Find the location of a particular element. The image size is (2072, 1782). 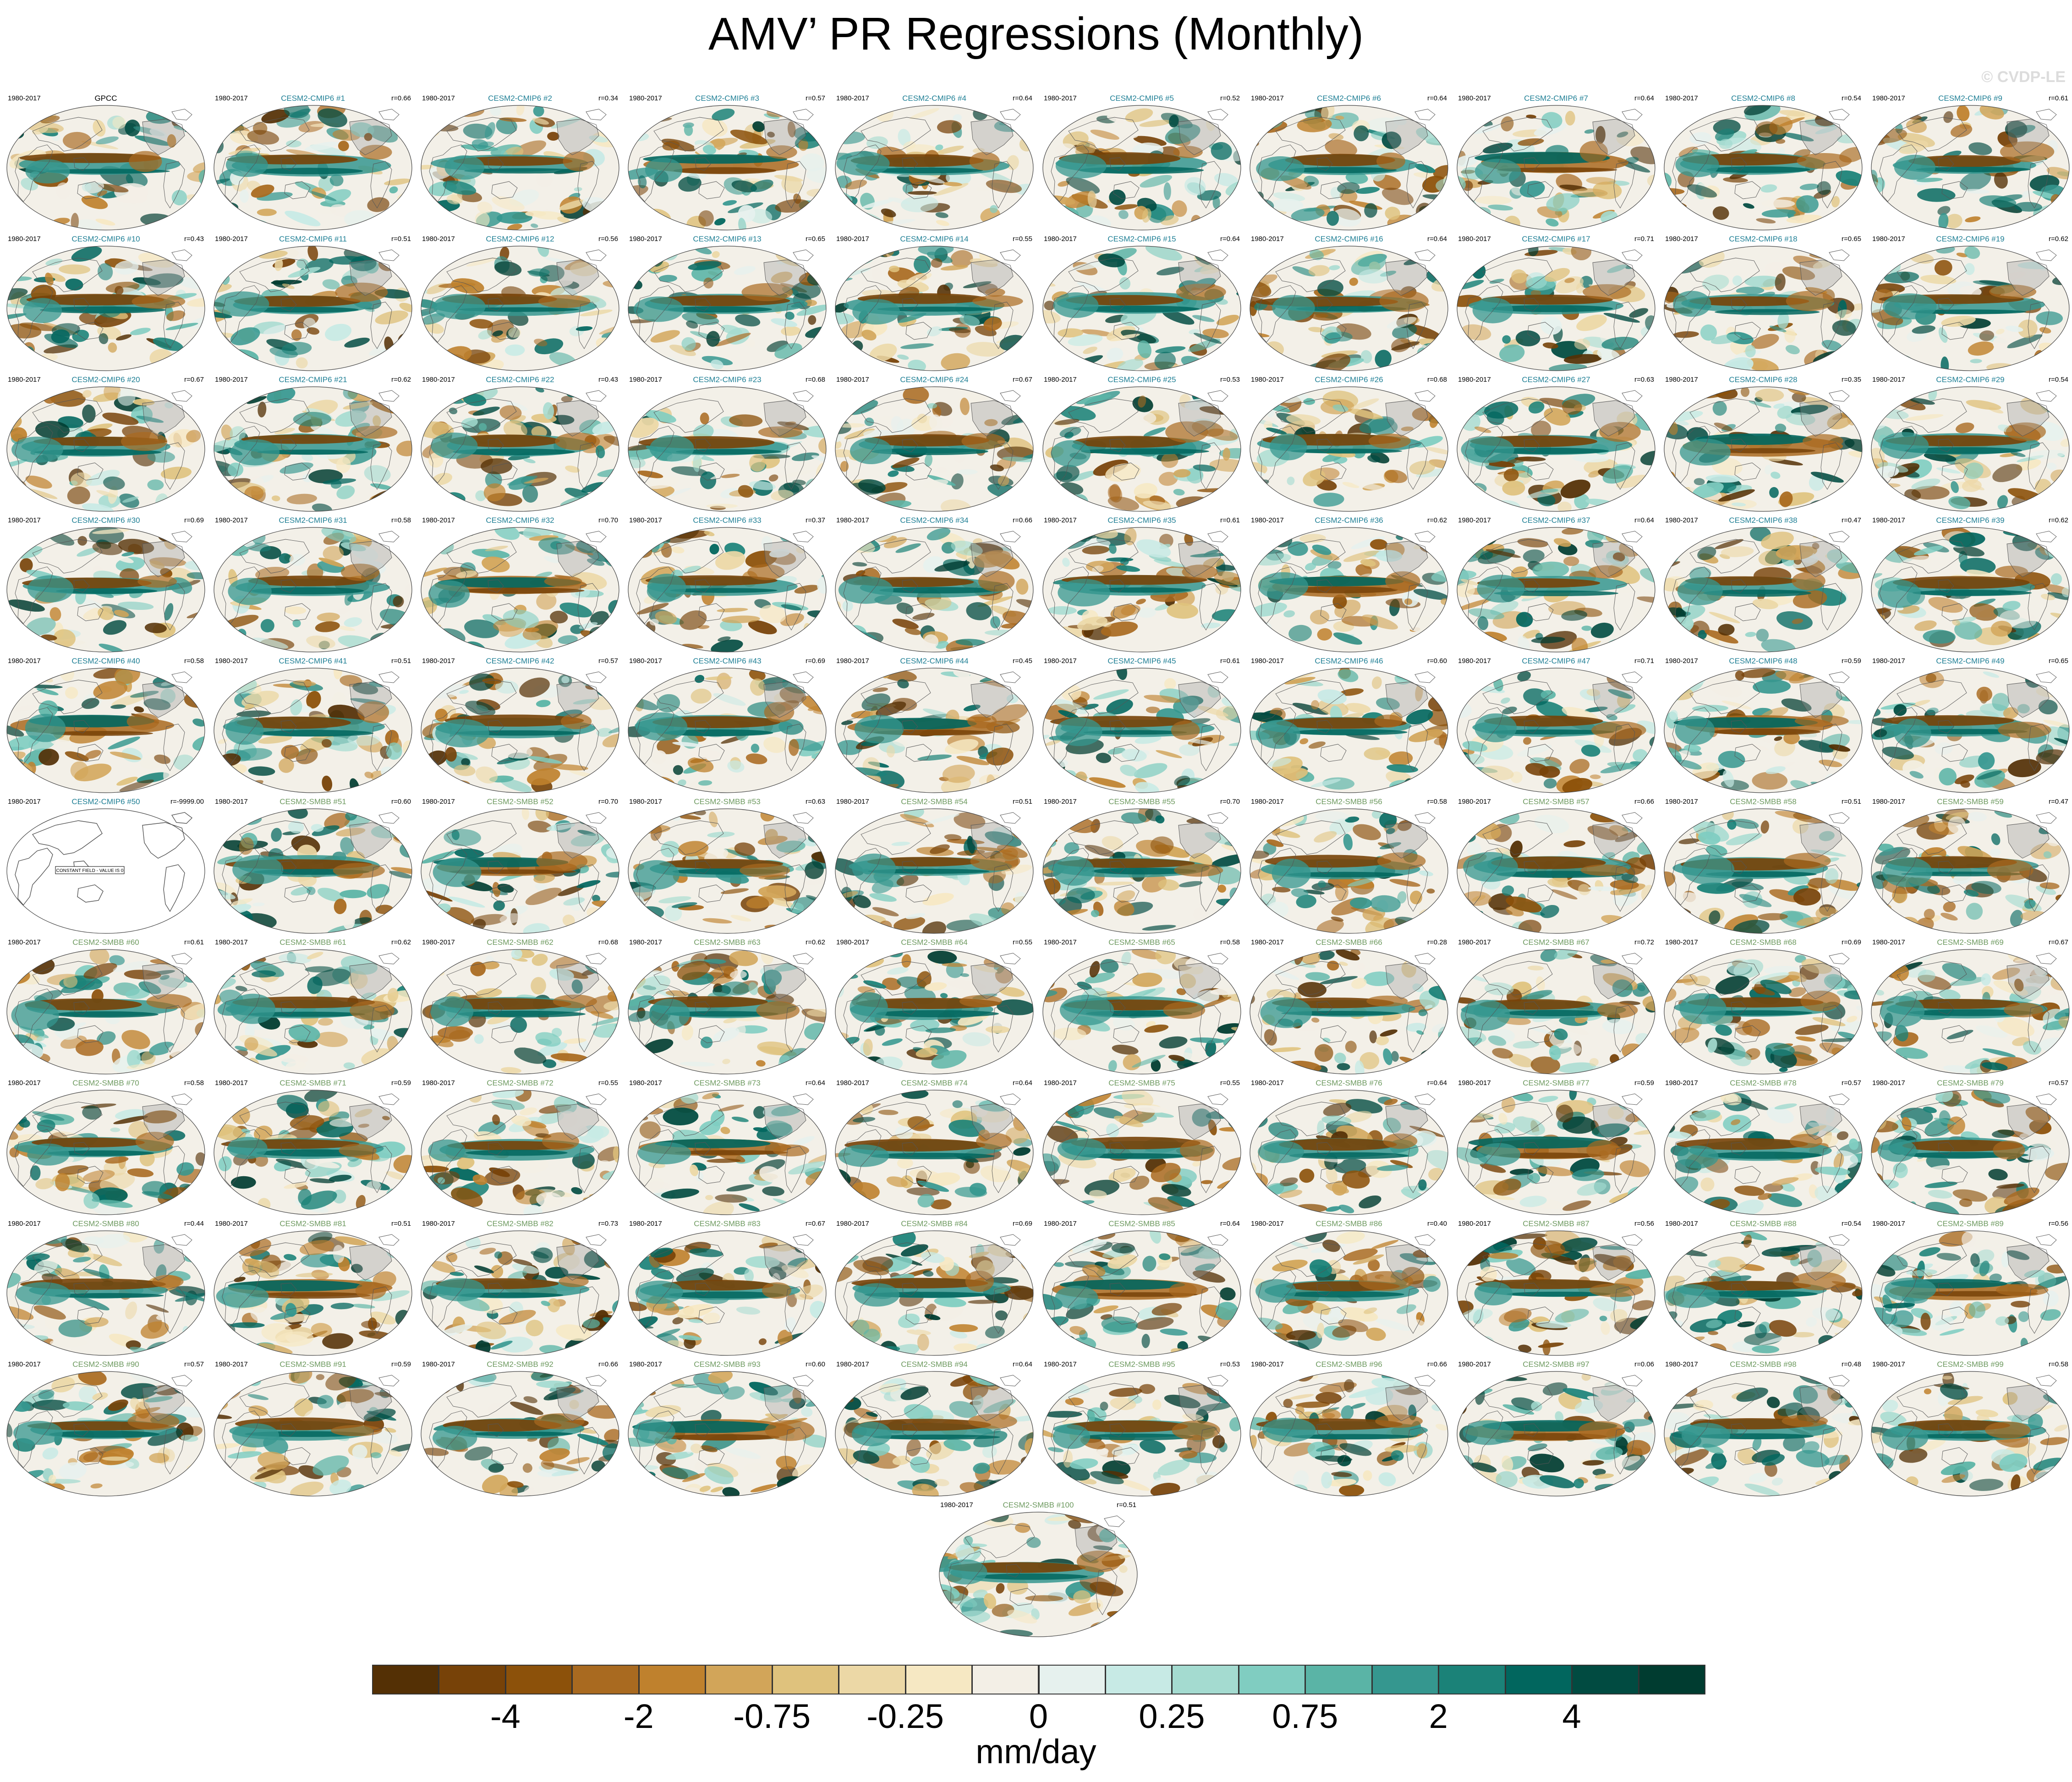

panel-title: CESM2-CMIP6 #32 is located at coordinates (520, 520).